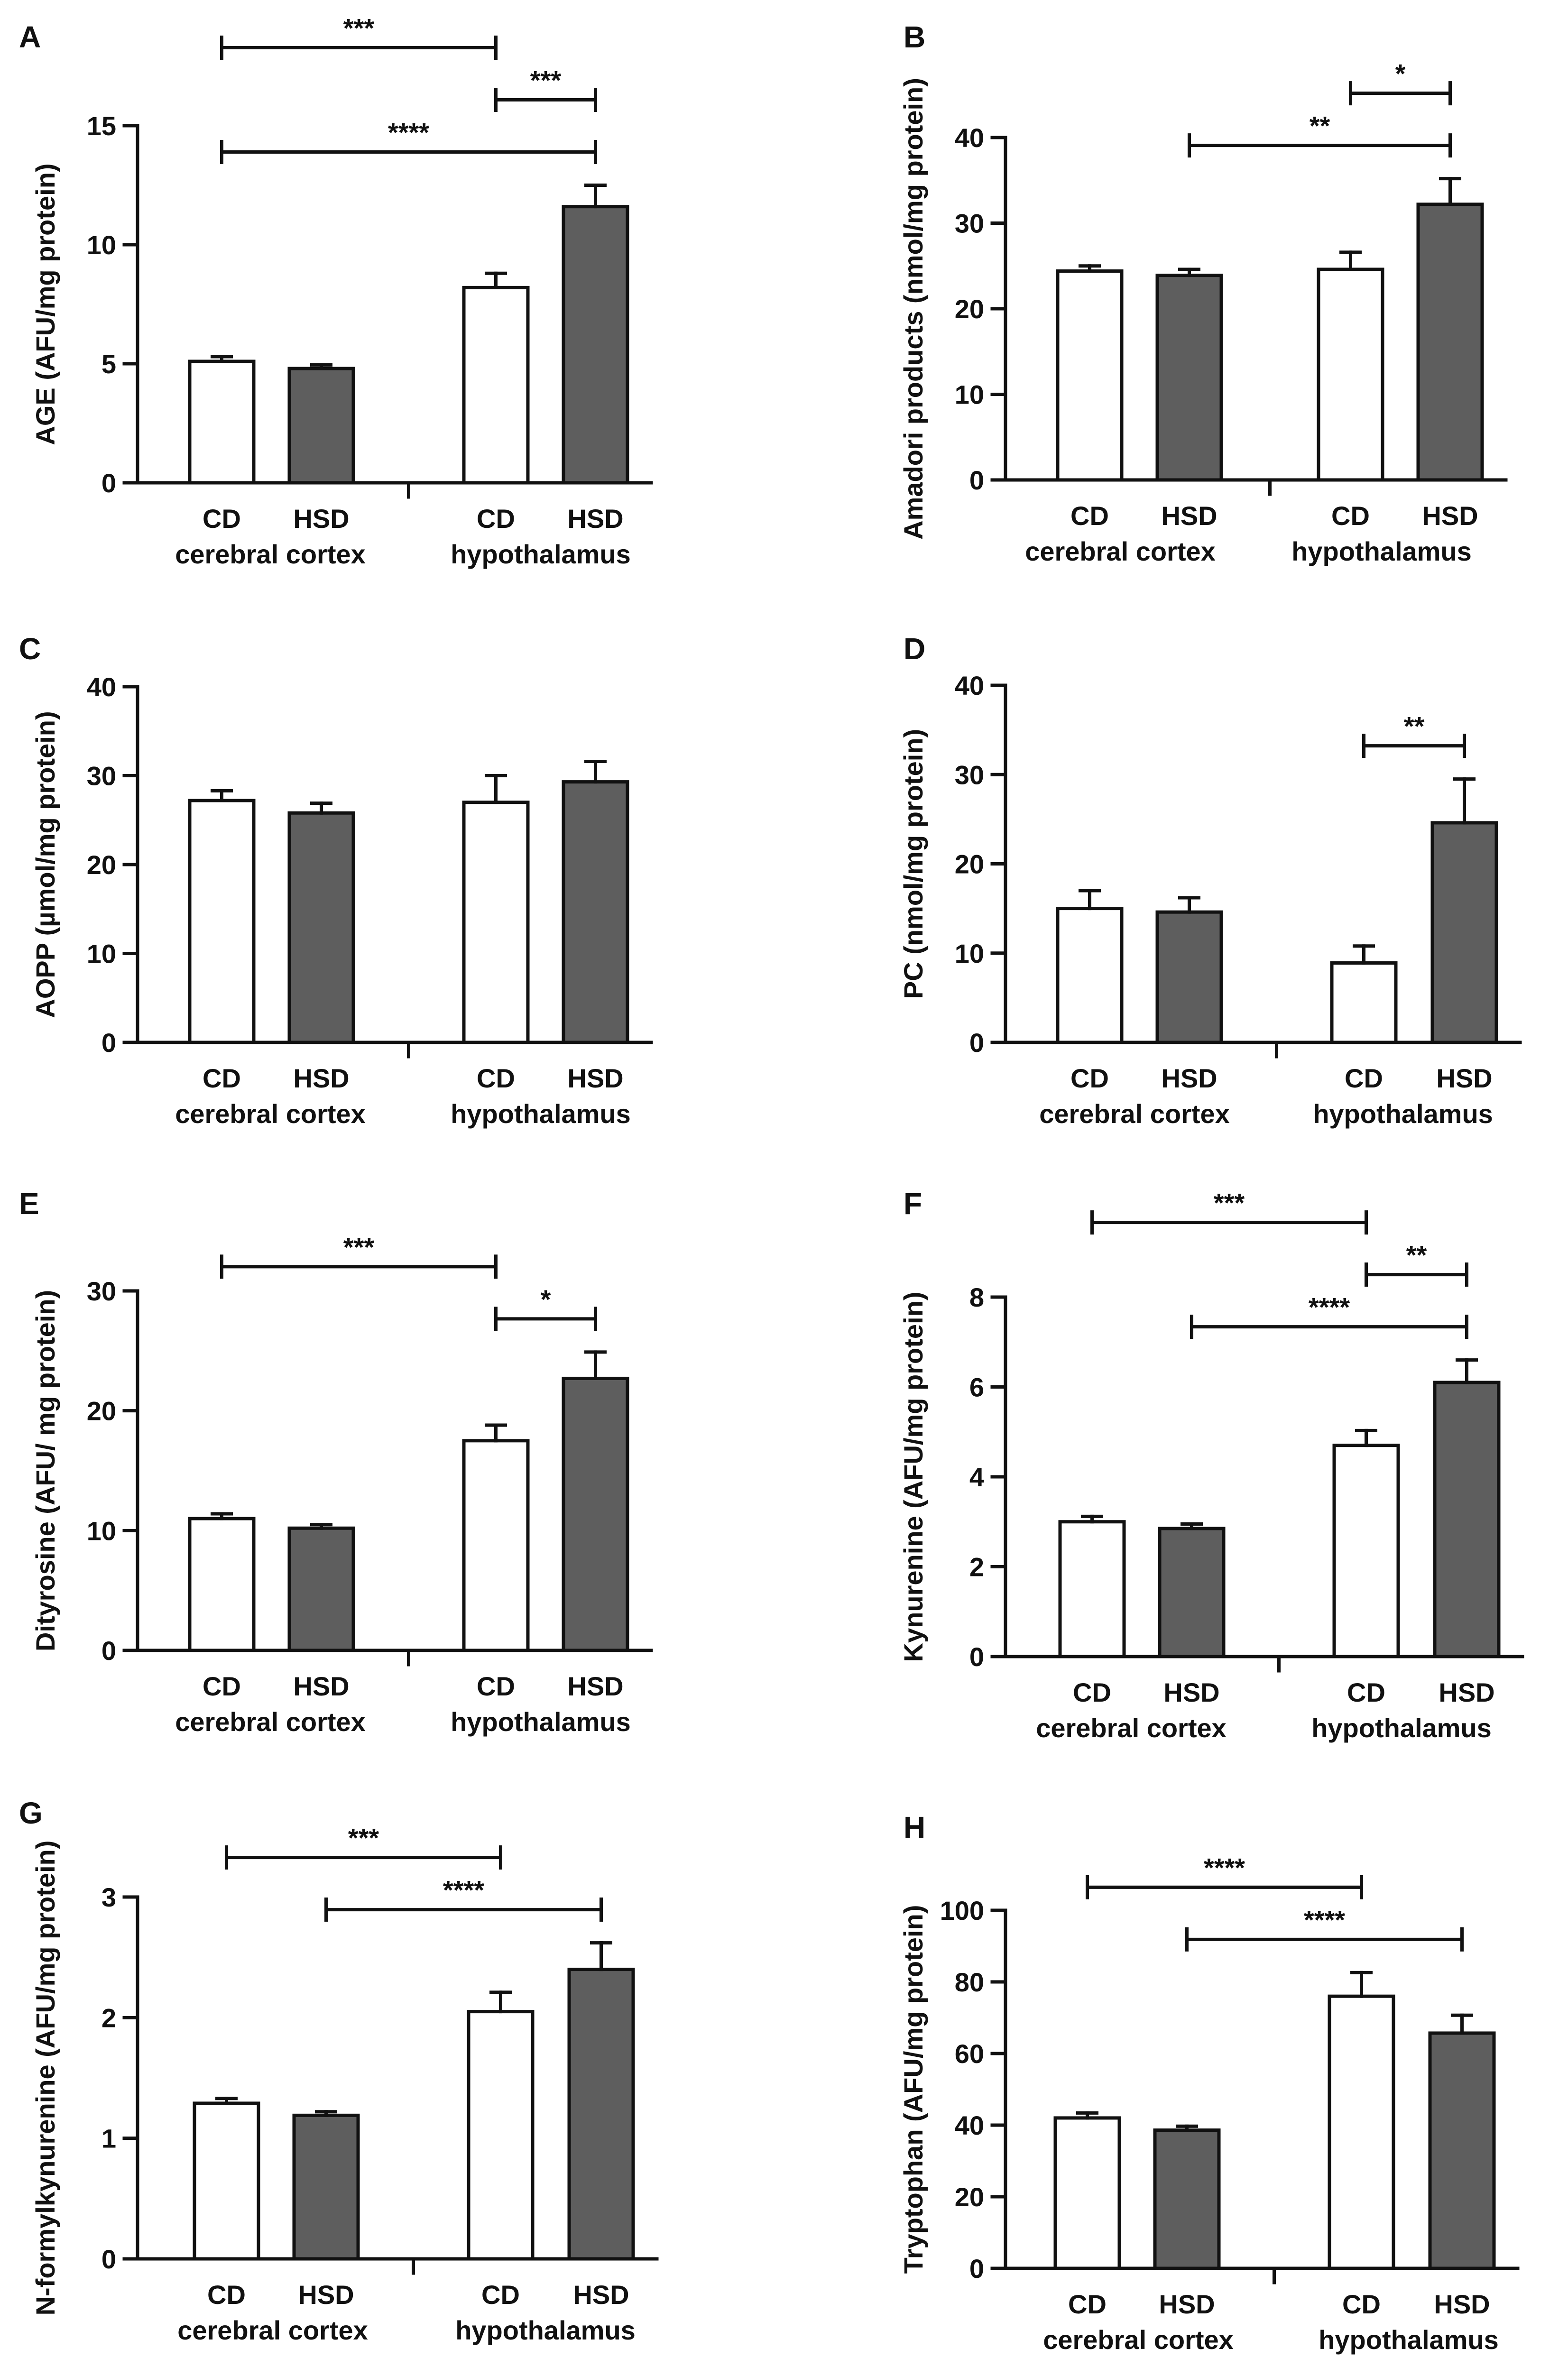 This screenshot has height=2367, width=1568. Describe the element at coordinates (30, 649) in the screenshot. I see `panel-letter: C` at that location.